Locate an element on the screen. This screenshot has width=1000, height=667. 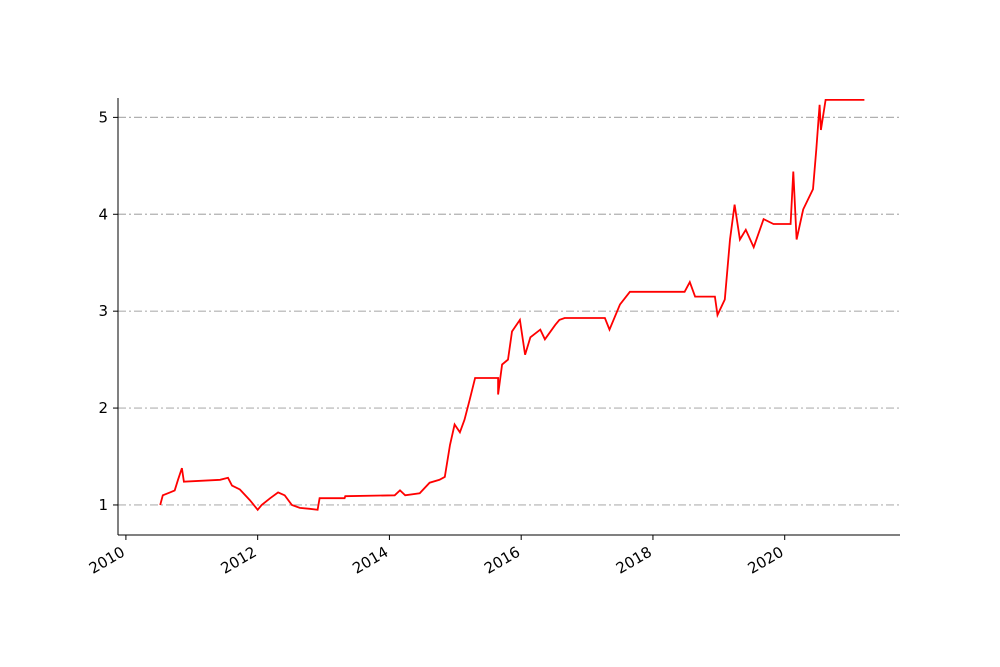
x-tick-label: 2016 is located at coordinates (502, 560).